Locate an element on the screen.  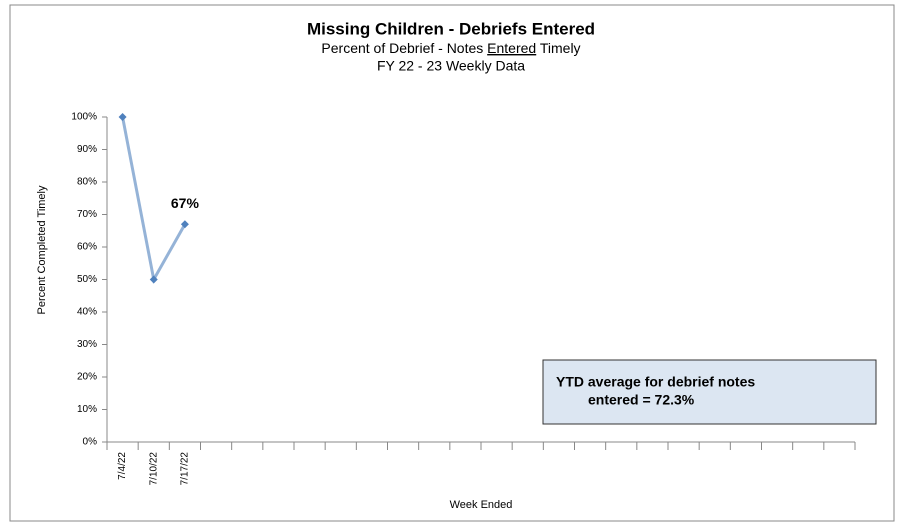
x-axis-label: Week Ended is located at coordinates (481, 505).